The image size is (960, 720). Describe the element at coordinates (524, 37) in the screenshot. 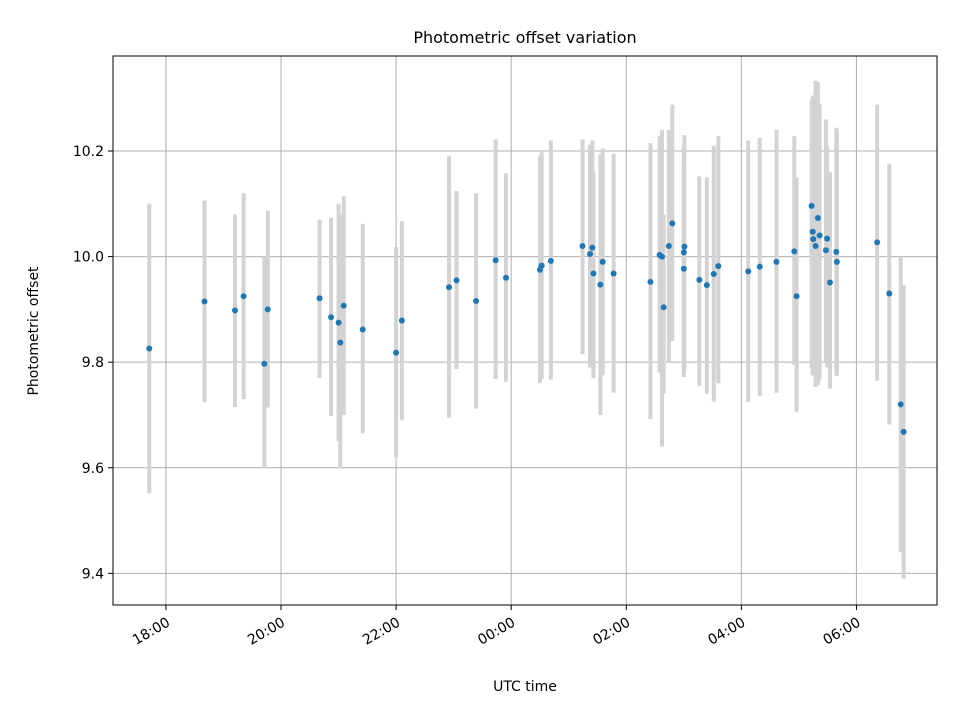

I see `chart-title: Photometric offset variation` at that location.